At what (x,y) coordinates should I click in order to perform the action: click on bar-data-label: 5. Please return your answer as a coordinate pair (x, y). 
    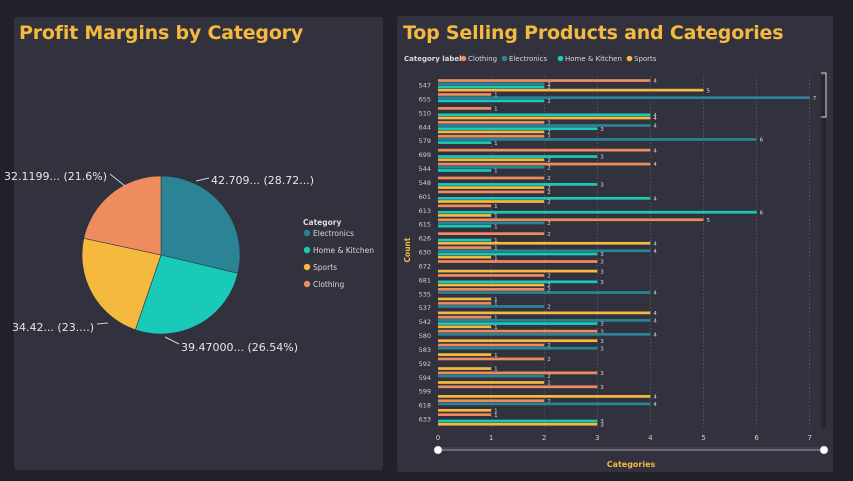
    Looking at the image, I should click on (709, 221).